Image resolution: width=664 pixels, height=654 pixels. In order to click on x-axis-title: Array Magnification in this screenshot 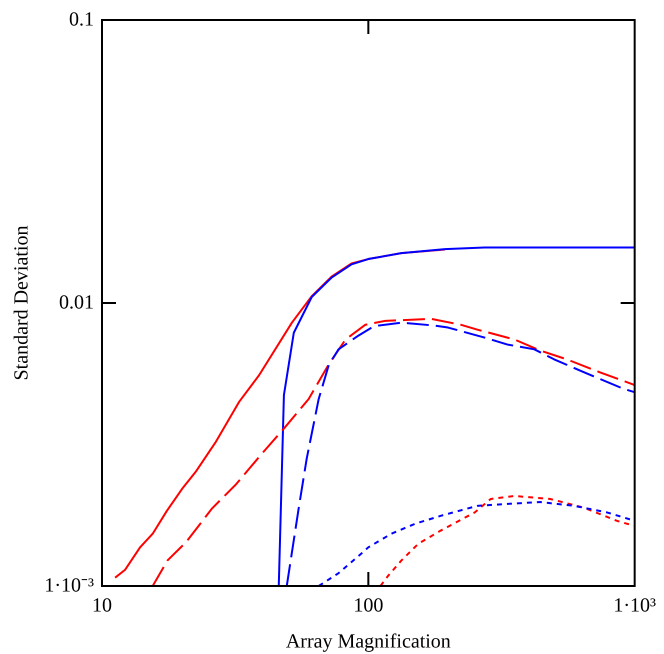, I will do `click(368, 641)`.